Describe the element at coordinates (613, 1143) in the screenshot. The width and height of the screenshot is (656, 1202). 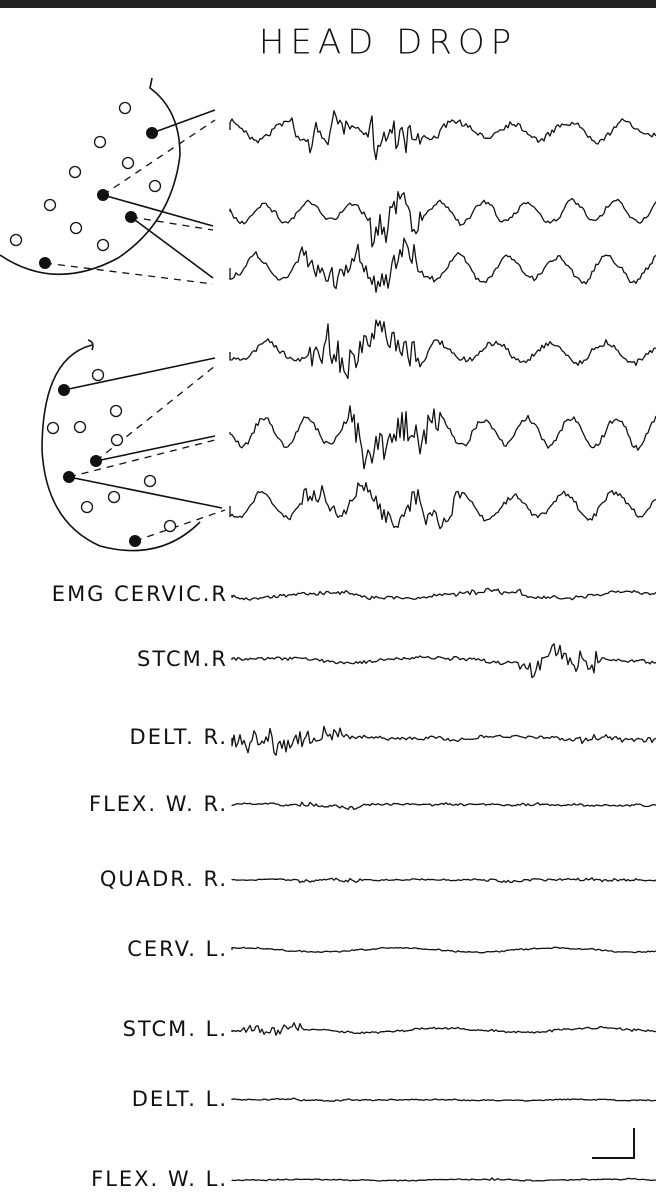
I see `scale-bar` at that location.